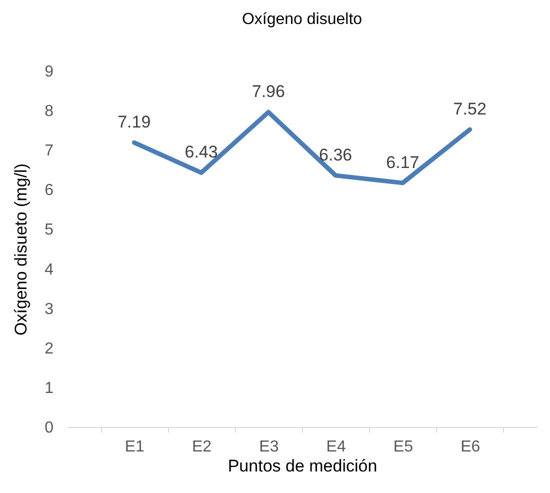  I want to click on y-tick-label: 3, so click(49, 309).